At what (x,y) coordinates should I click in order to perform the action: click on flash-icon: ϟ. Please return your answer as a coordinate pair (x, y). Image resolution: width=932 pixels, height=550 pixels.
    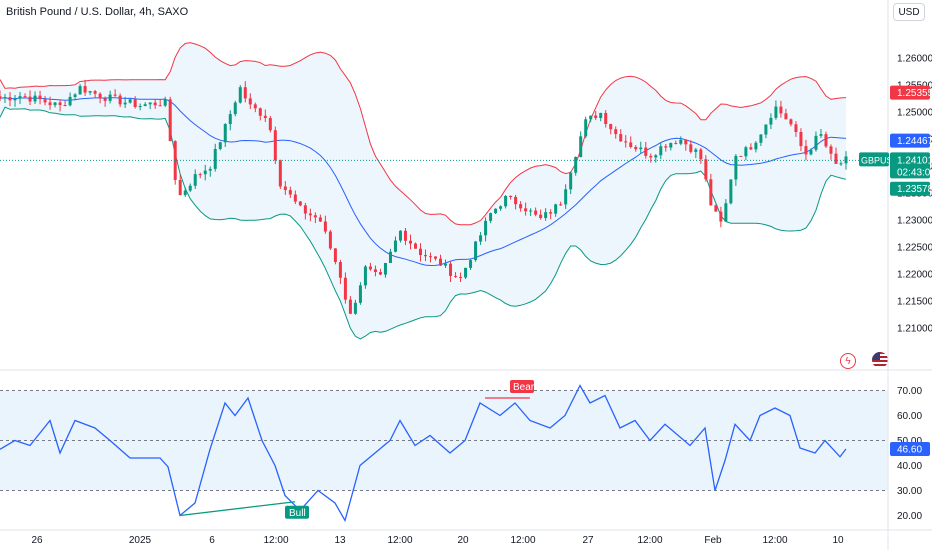
    Looking at the image, I should click on (848, 361).